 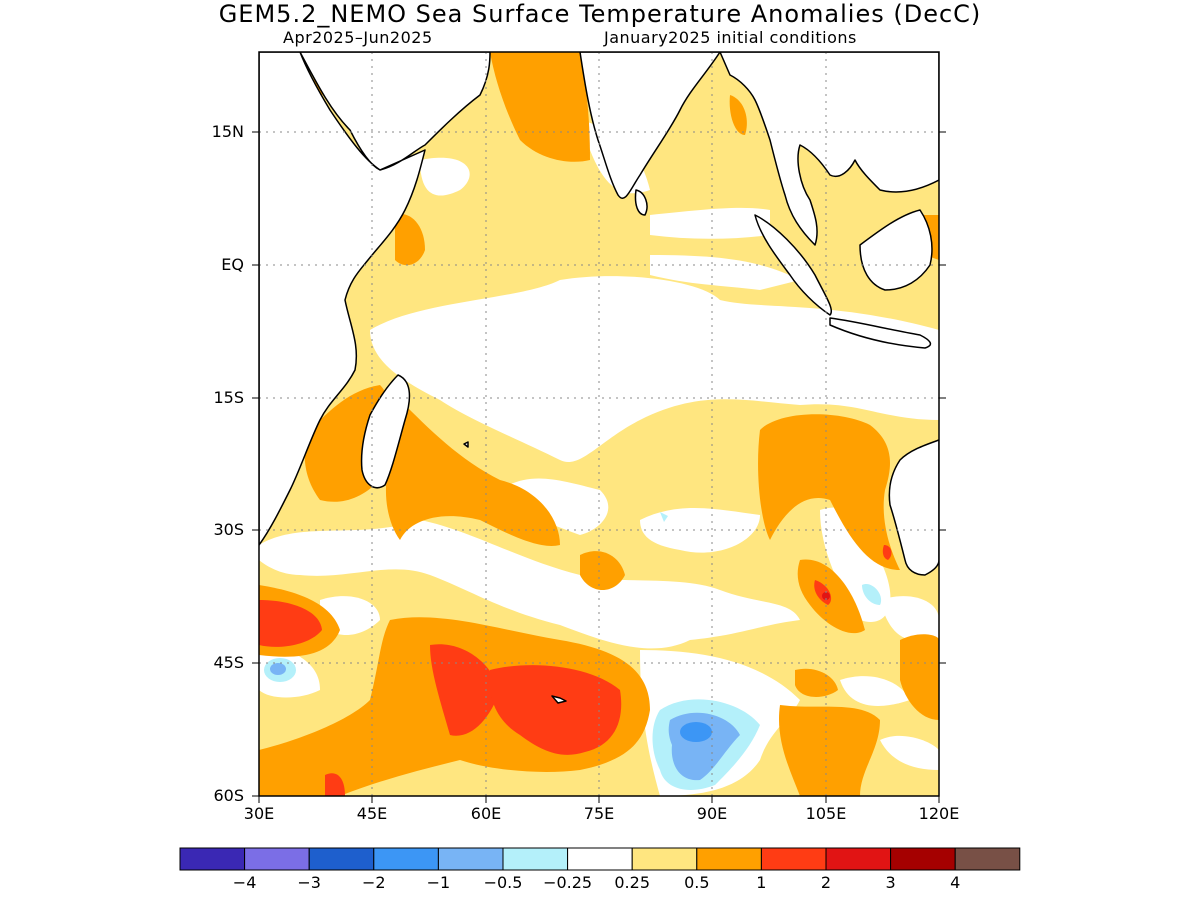 What do you see at coordinates (880, 333) in the screenshot?
I see `java` at bounding box center [880, 333].